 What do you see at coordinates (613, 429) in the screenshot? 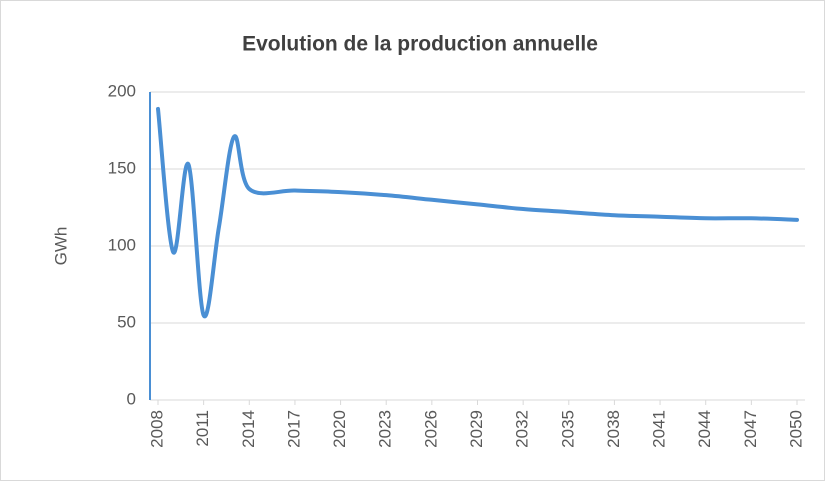
I see `x-tick-label: 2038` at bounding box center [613, 429].